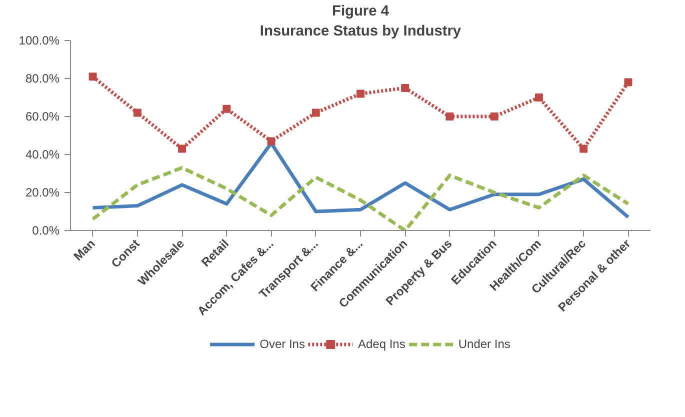  What do you see at coordinates (46, 231) in the screenshot?
I see `y-tick-label: 0.0%` at bounding box center [46, 231].